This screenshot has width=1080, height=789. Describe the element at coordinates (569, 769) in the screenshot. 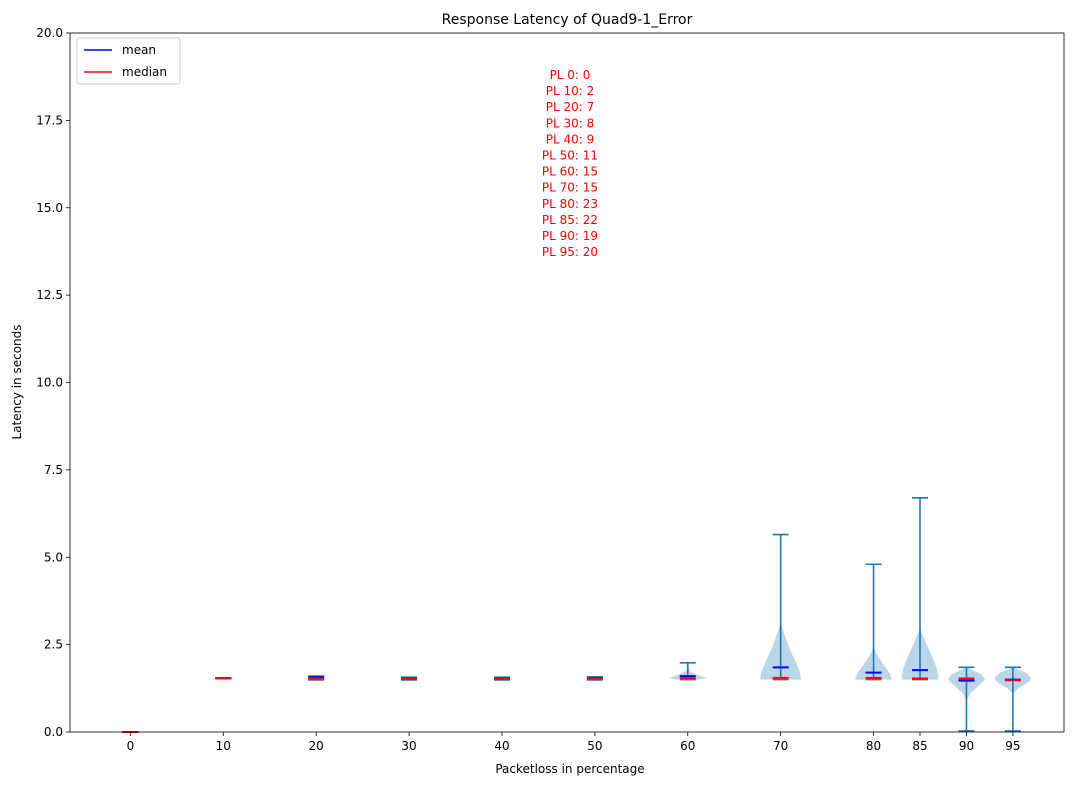

I see `x-axis-label: Packetloss in percentage` at that location.